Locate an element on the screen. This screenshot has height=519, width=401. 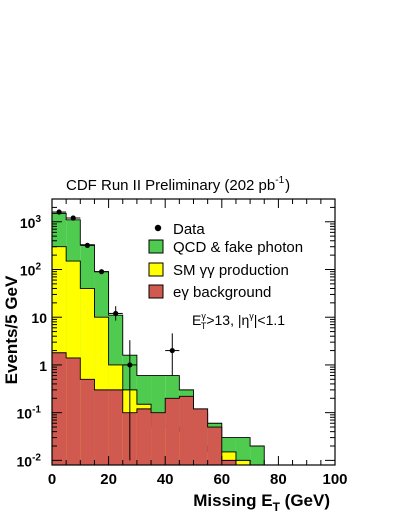
chart-title: CDF Run II Preliminary (202 pb-1) is located at coordinates (178, 184).